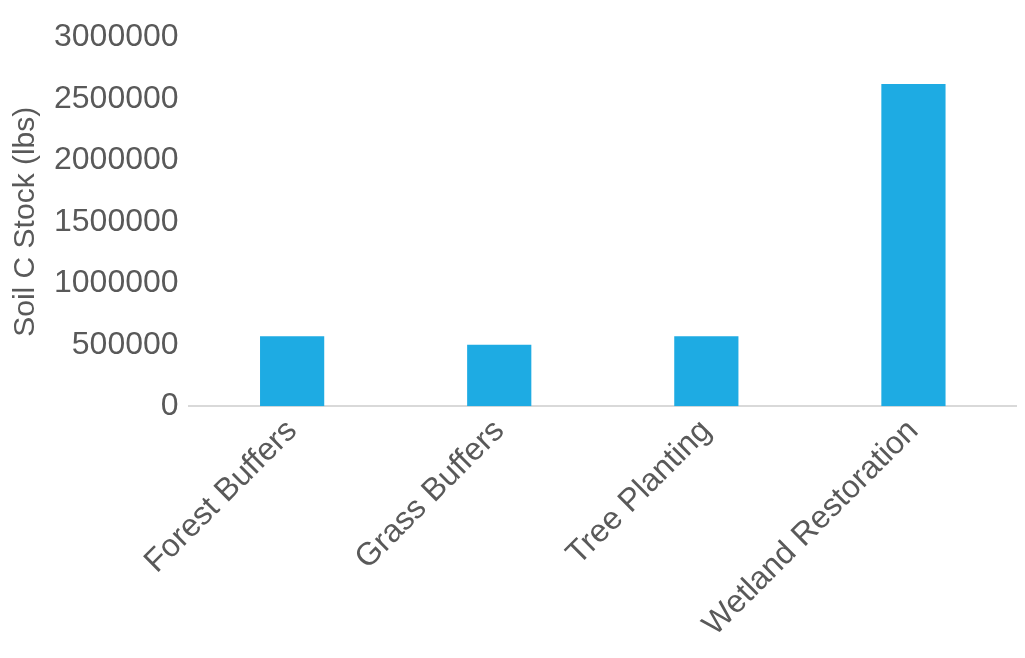  Describe the element at coordinates (116, 96) in the screenshot. I see `y-tick-label: 2500000` at that location.